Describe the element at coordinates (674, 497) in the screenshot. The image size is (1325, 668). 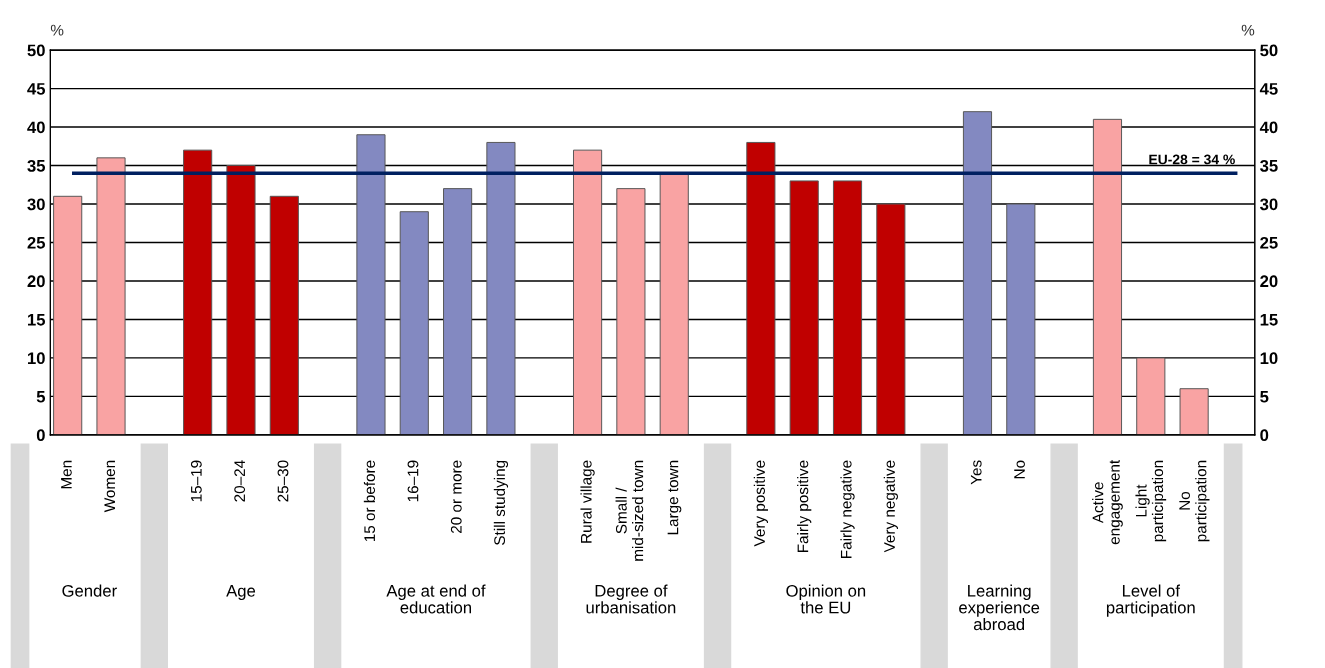
I see `x-tick-label: Large town` at that location.